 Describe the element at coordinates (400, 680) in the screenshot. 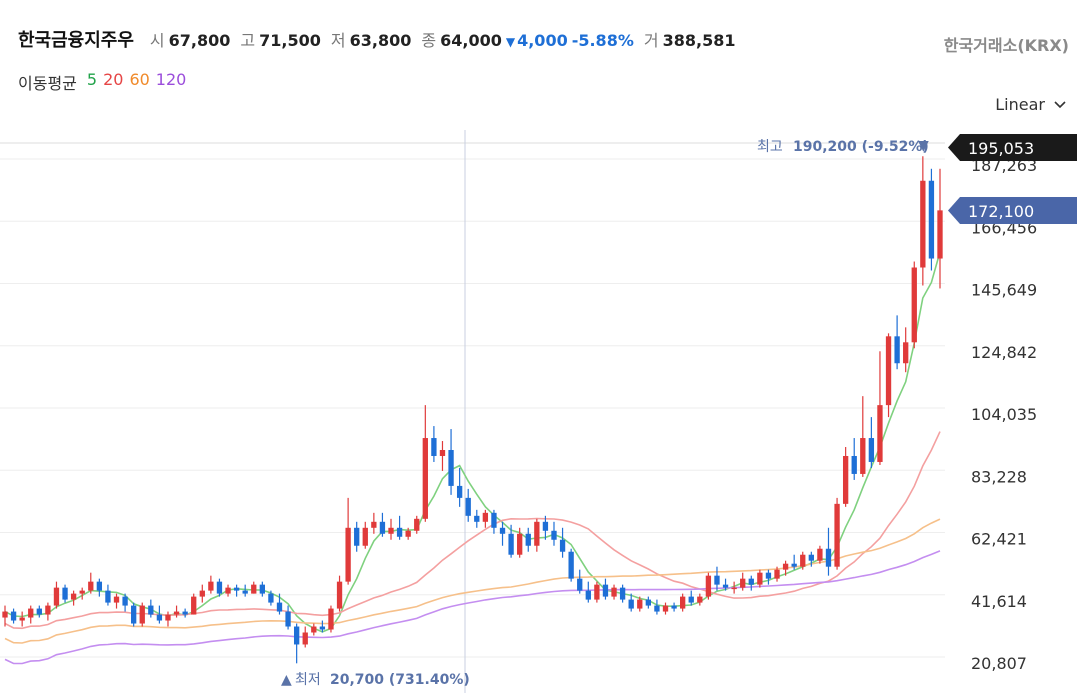

I see `low-annotation-value: 20,700 (731.40%)` at that location.